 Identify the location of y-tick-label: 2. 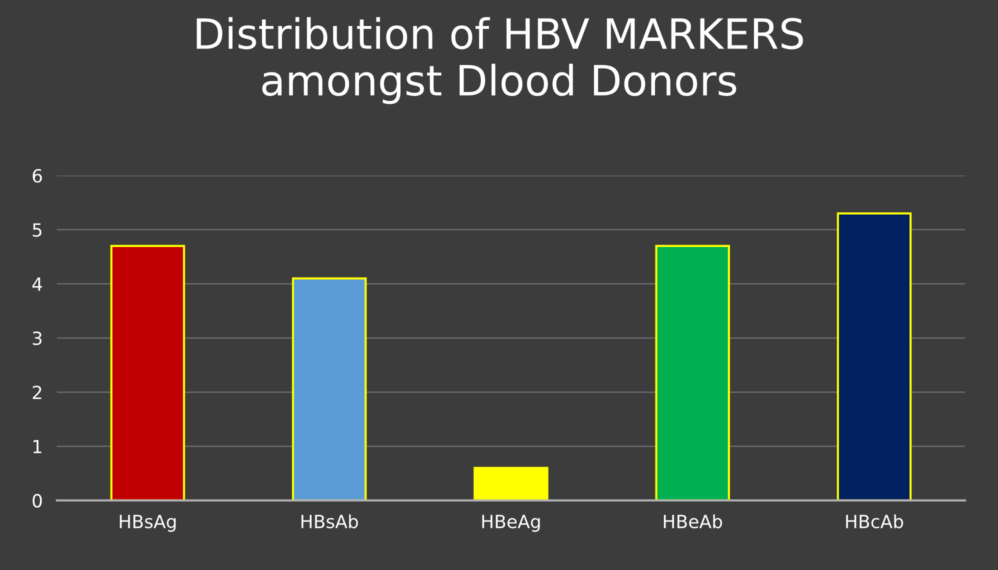
(37, 393).